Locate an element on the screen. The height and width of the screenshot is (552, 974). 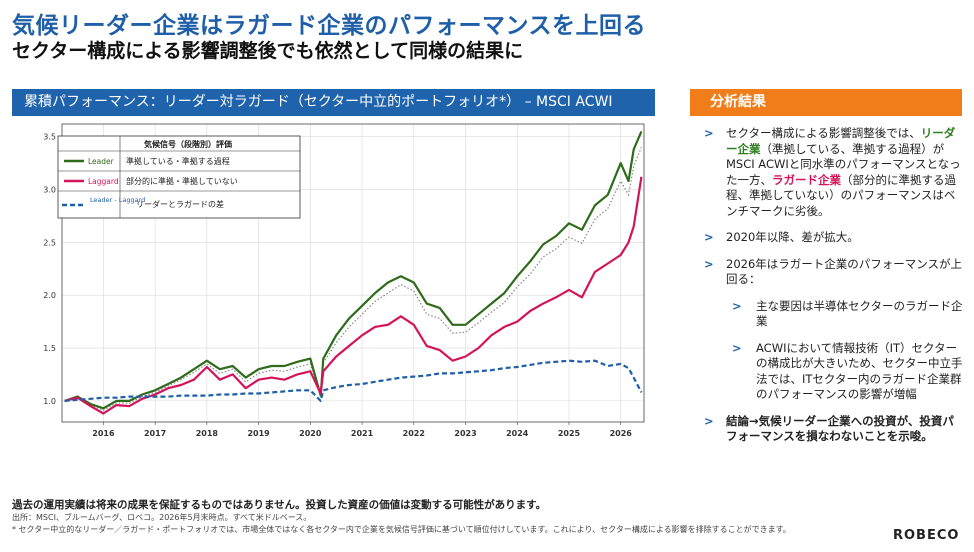
legend-box is located at coordinates (179, 177).